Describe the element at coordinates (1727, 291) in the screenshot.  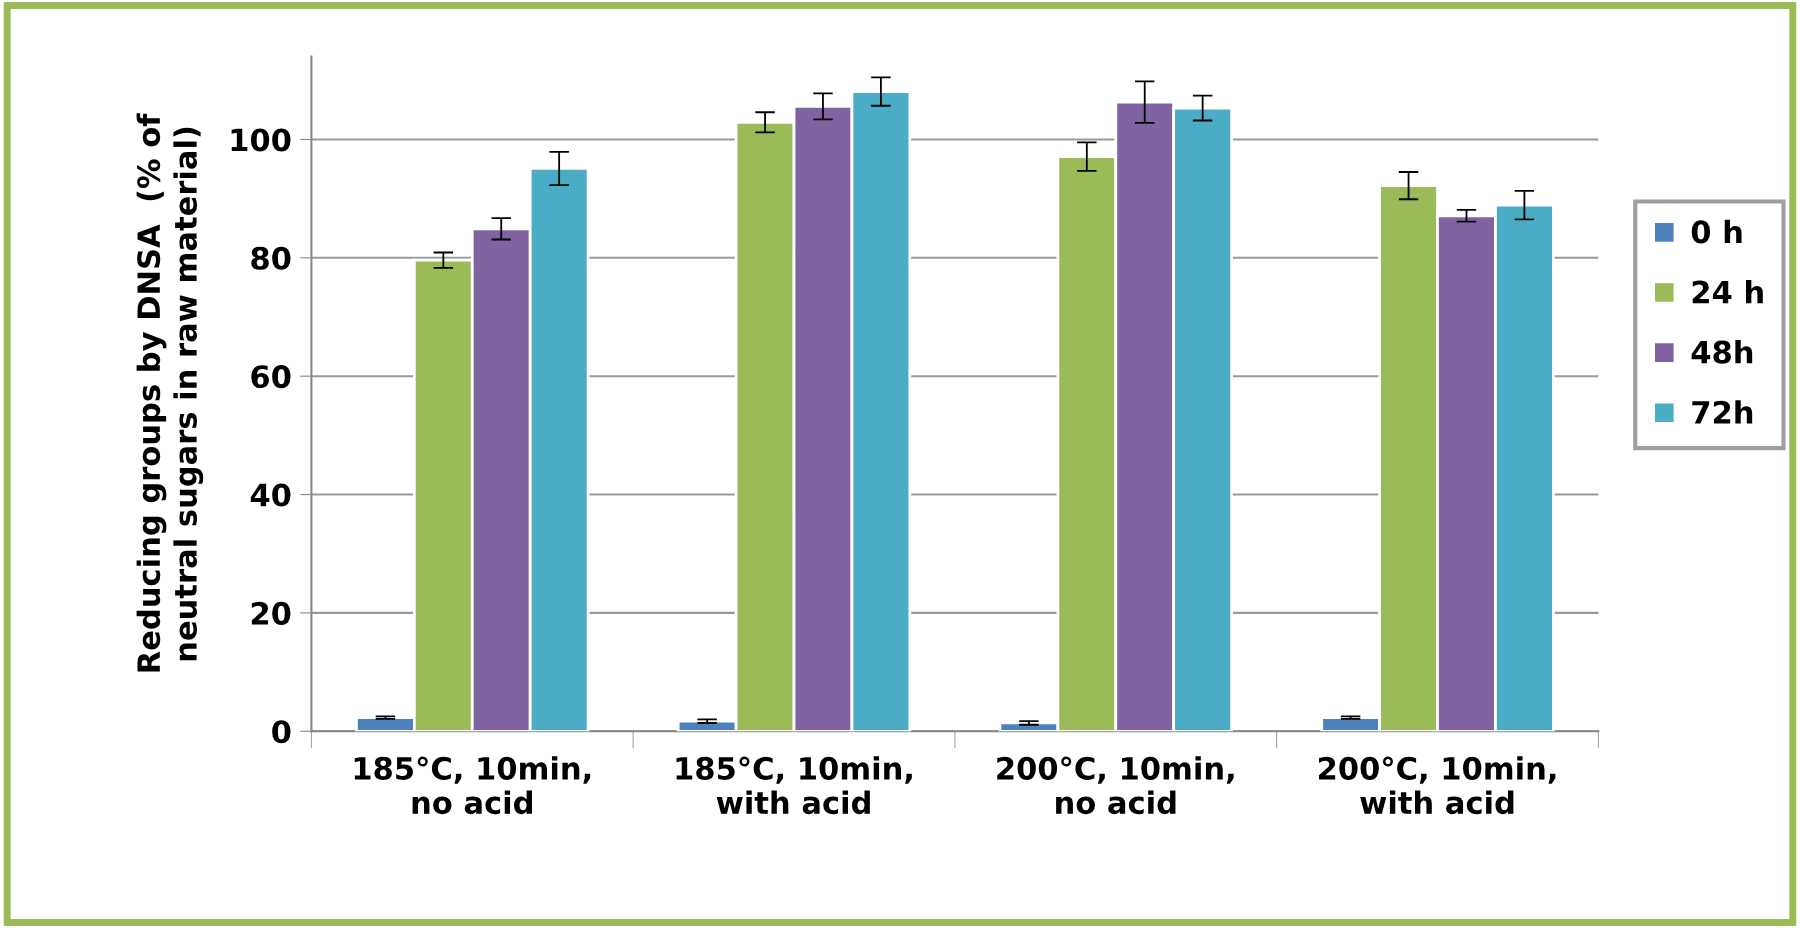
I see `legend-label: 24 h` at that location.